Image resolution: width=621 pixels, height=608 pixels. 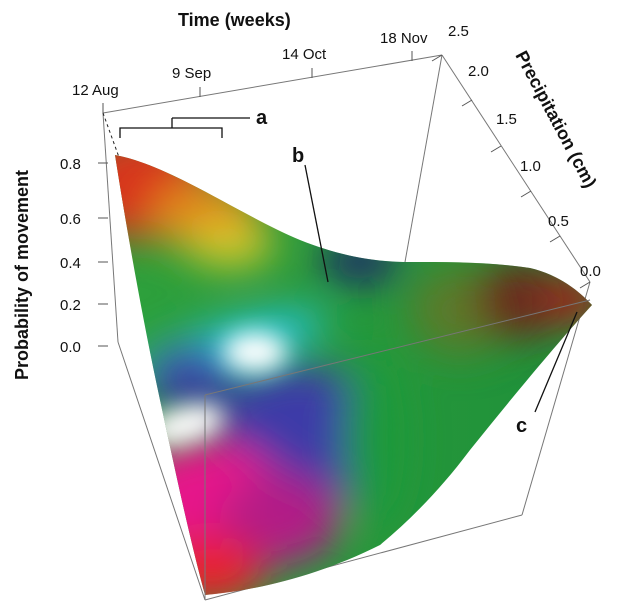 What do you see at coordinates (310, 214) in the screenshot?
I see `annotation-b: b` at bounding box center [310, 214].